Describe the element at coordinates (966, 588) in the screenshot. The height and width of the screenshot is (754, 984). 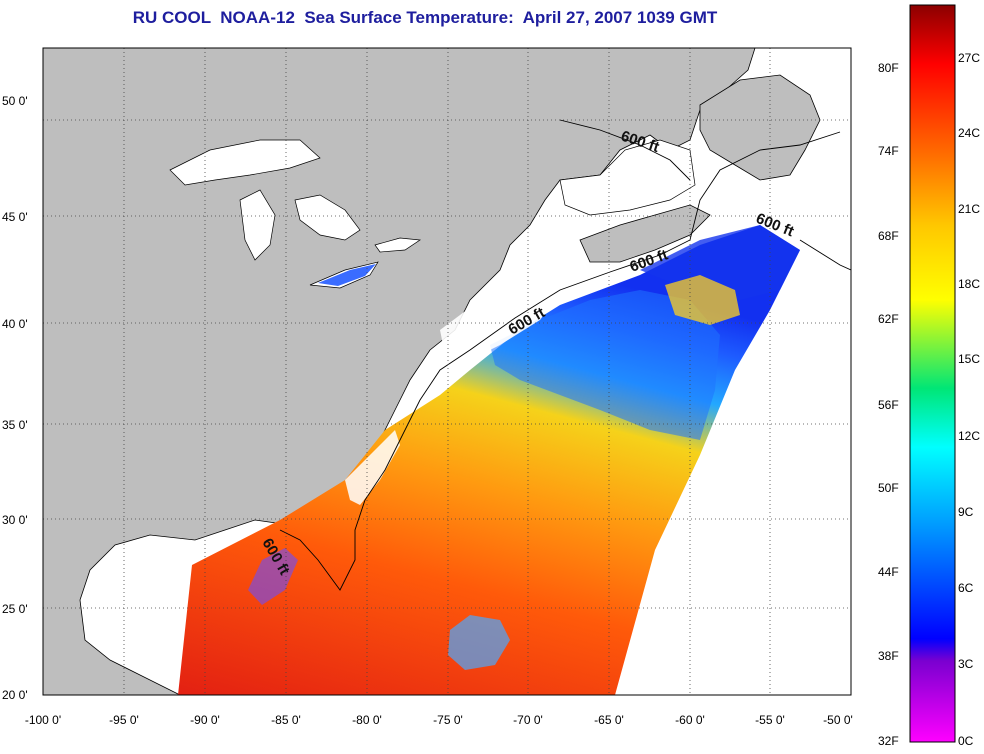
I see `colorbar-c-label: 6C` at that location.